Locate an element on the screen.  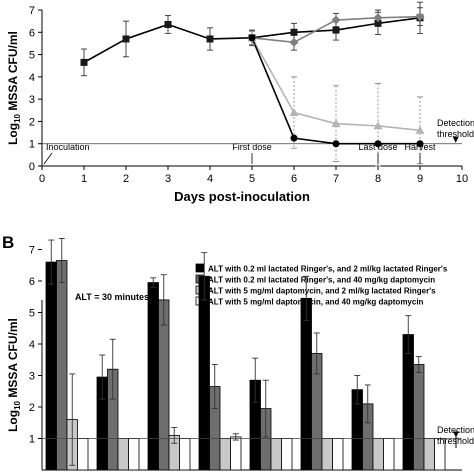
x-axis-label: Days post-inoculation is located at coordinates (242, 196).